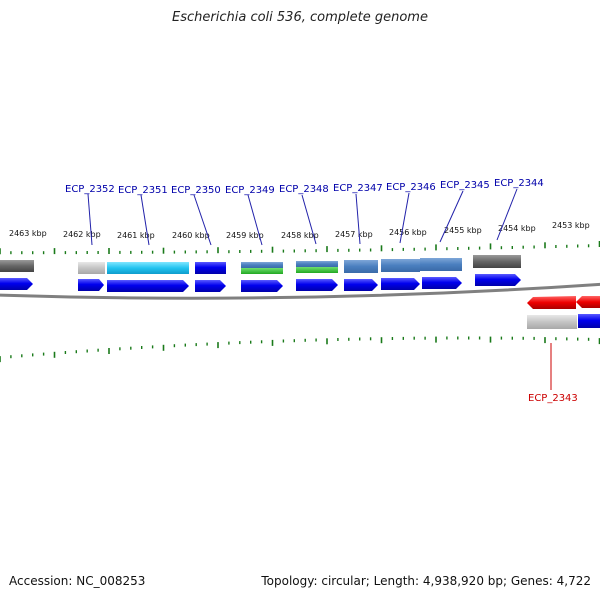 This screenshot has height=600, width=600. I want to click on label-leader-lines, so click(302, 217).